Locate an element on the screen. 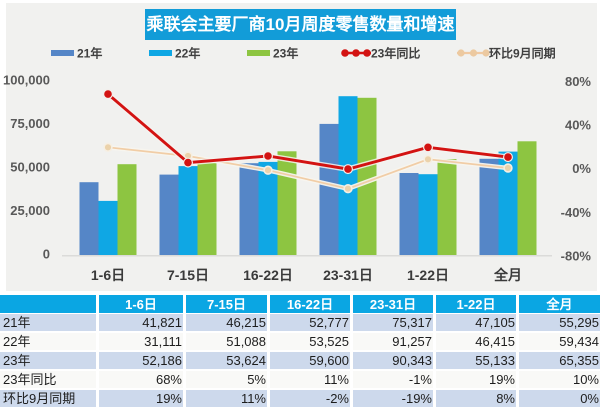 This screenshot has width=600, height=409. svg-text: 23-31日 is located at coordinates (348, 275).